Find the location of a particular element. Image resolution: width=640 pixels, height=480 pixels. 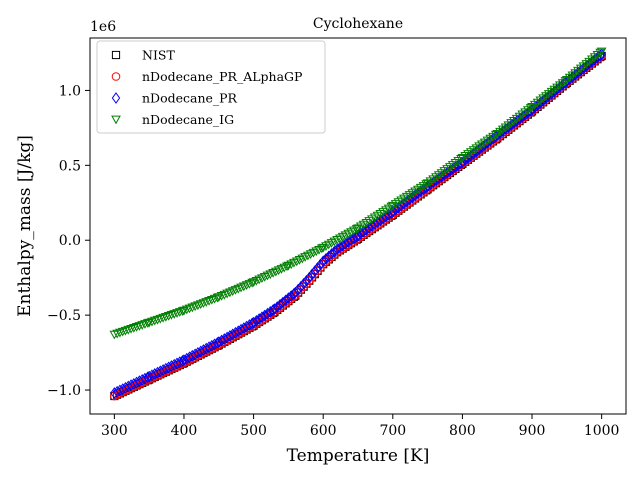

legend-box is located at coordinates (211, 87).